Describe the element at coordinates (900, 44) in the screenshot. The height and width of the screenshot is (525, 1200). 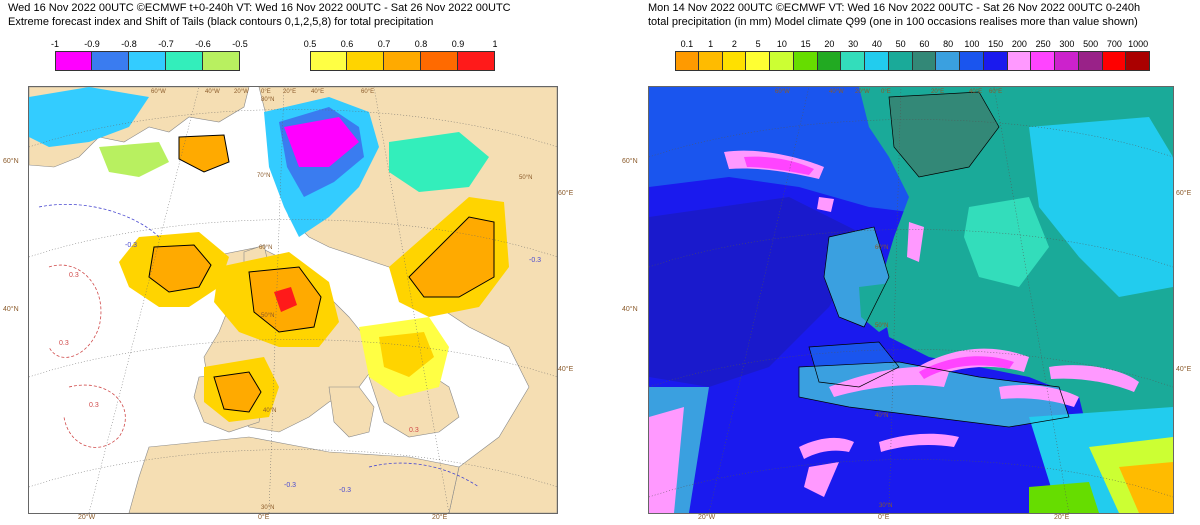
I see `q99-scale-label: 50` at that location.